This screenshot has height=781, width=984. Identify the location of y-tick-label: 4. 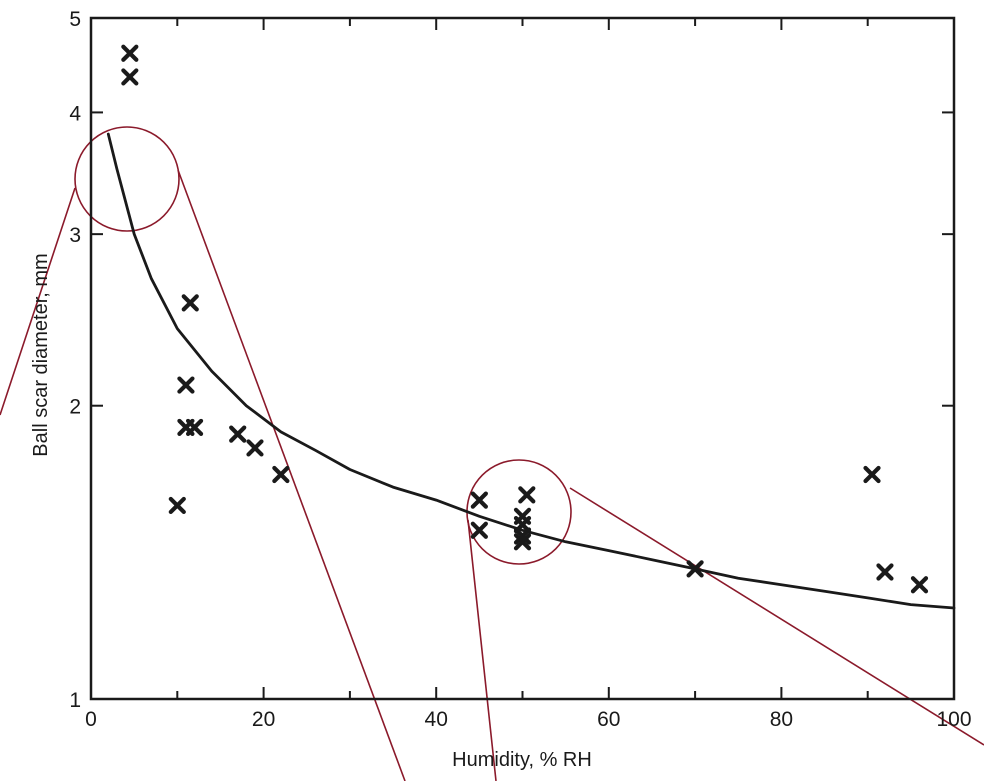
(75, 113).